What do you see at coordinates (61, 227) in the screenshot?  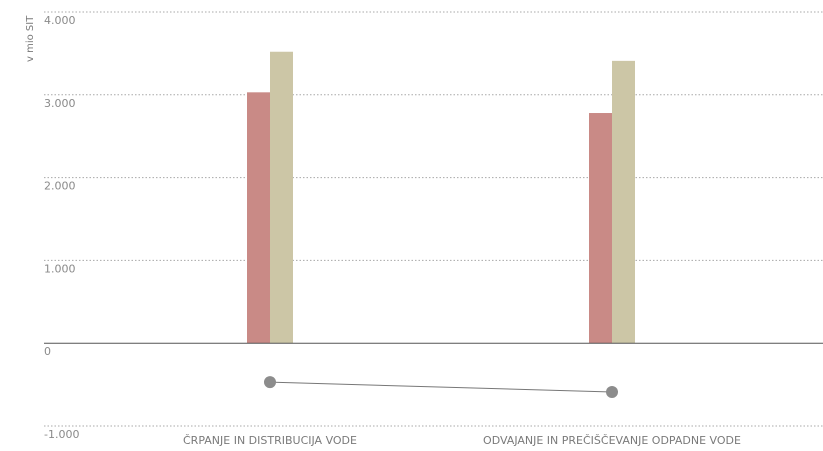 I see `y-tick-labels: 4.000 3.000 2.000 1.000 0 -1.000` at bounding box center [61, 227].